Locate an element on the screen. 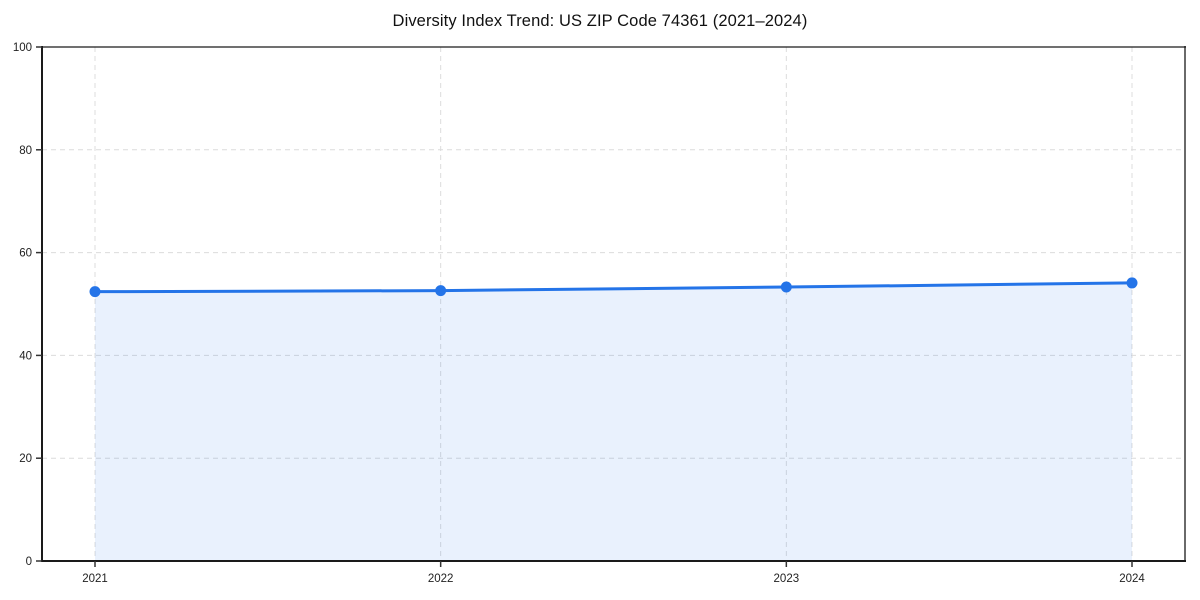 Image resolution: width=1200 pixels, height=600 pixels. data-point-2021 is located at coordinates (95, 292).